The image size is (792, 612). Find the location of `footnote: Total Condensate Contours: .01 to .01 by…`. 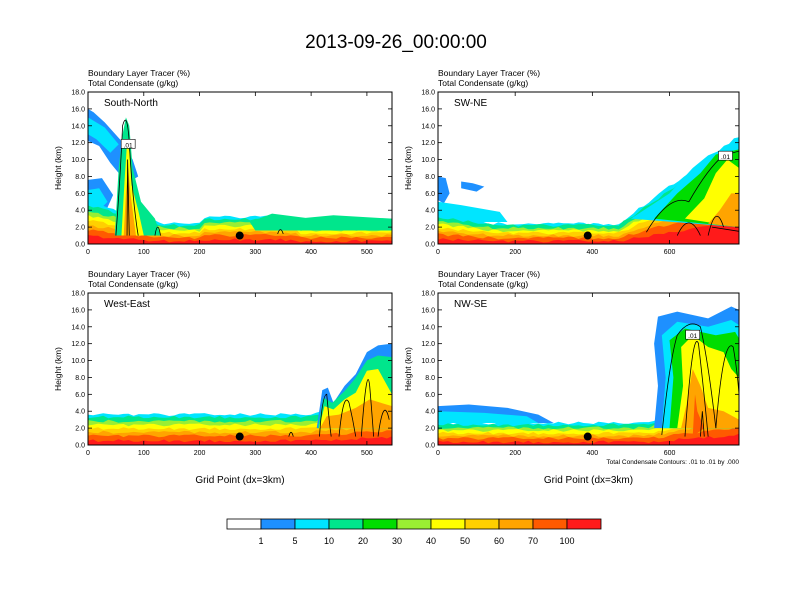

footnote: Total Condensate Contours: .01 to .01 by… is located at coordinates (672, 462).